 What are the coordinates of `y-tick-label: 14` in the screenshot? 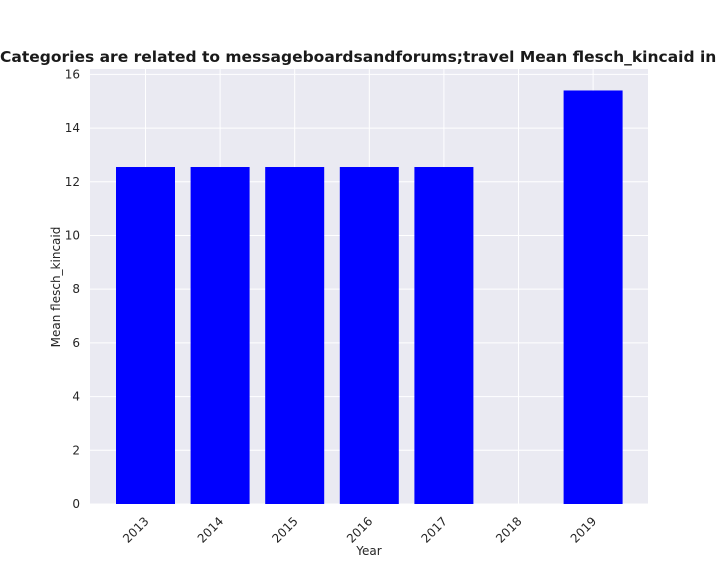 It's located at (72, 128).